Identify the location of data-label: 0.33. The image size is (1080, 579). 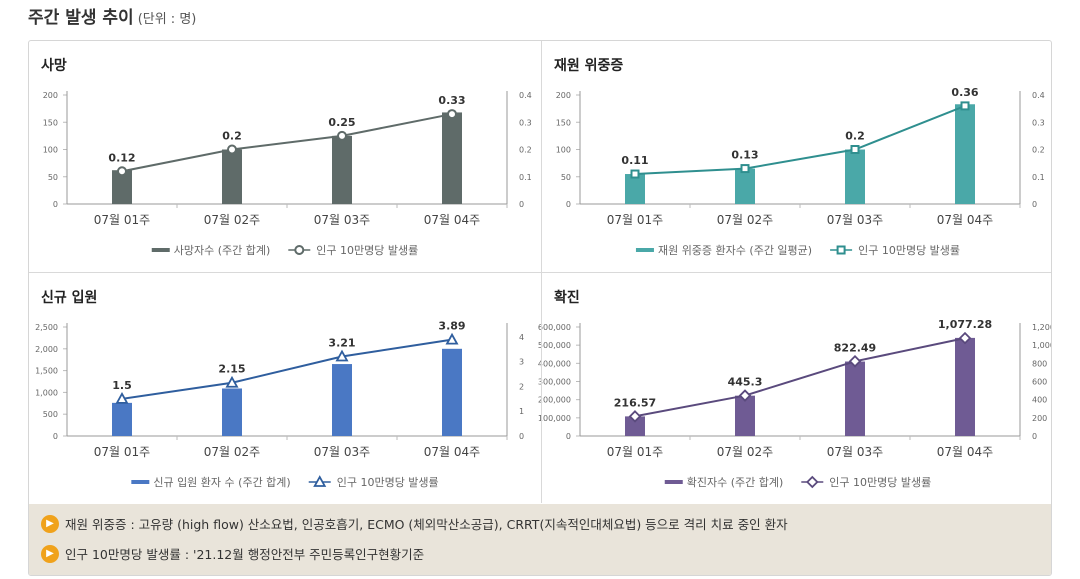
(451, 100).